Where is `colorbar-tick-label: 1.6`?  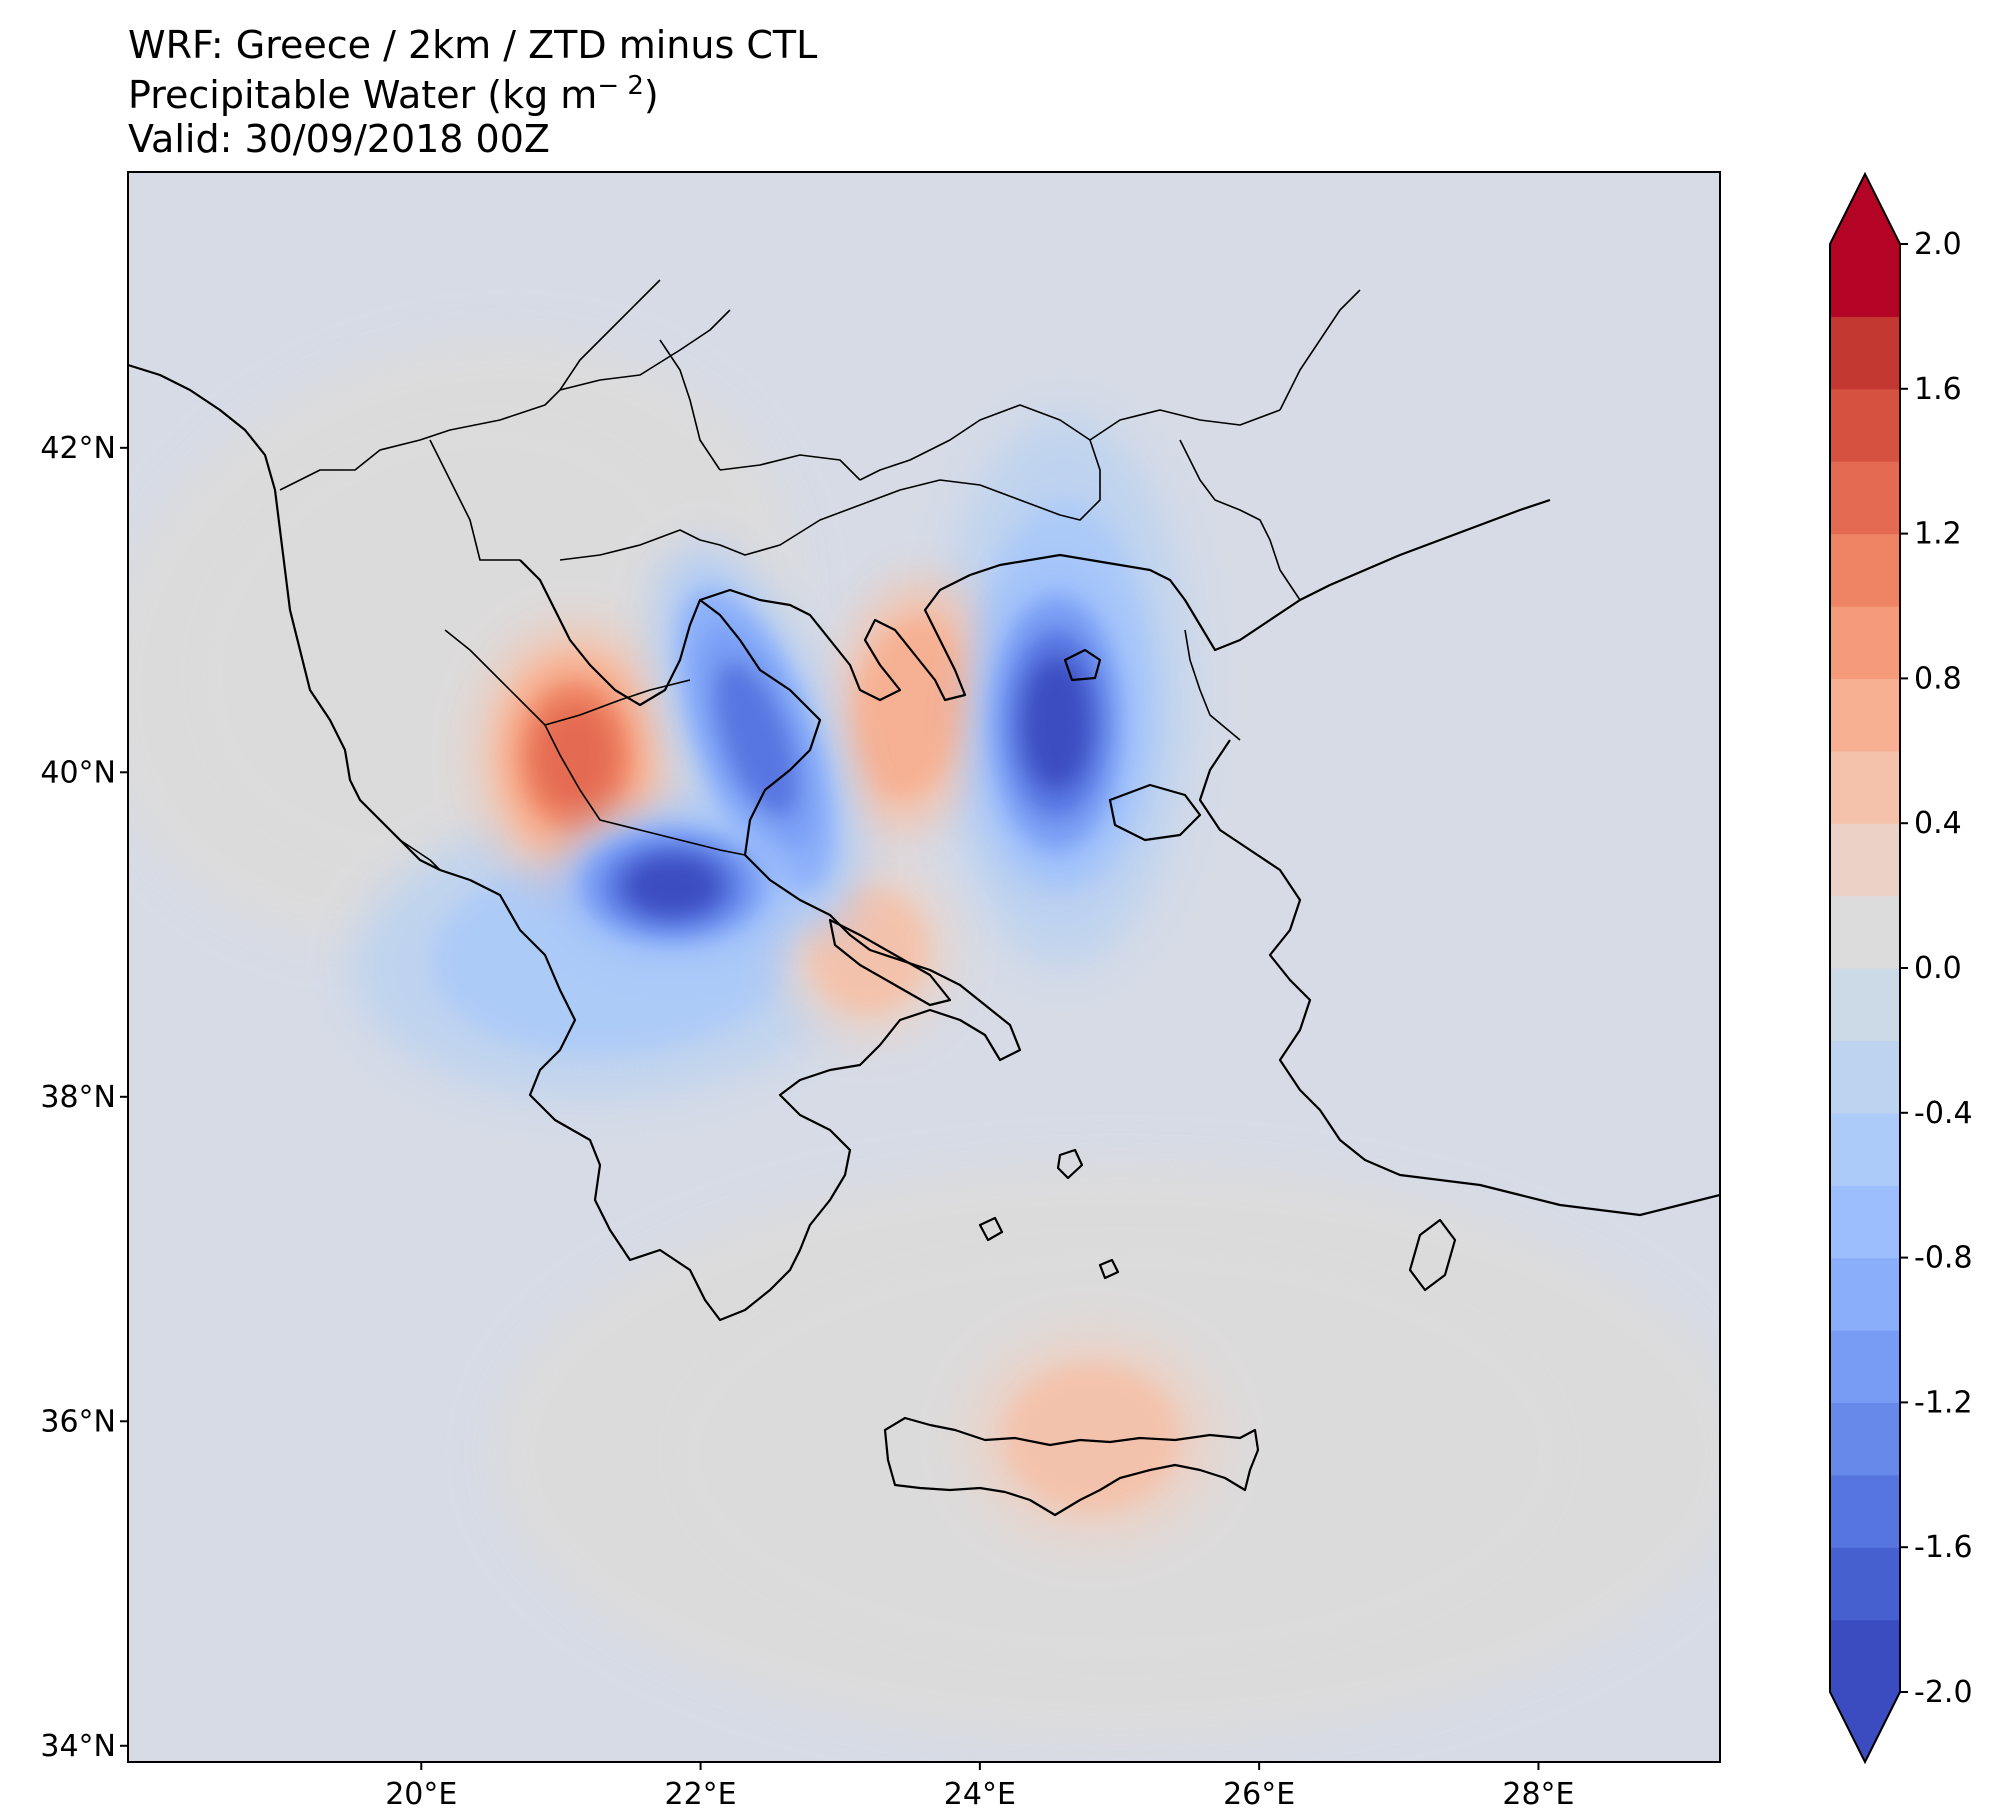 colorbar-tick-label: 1.6 is located at coordinates (1938, 389).